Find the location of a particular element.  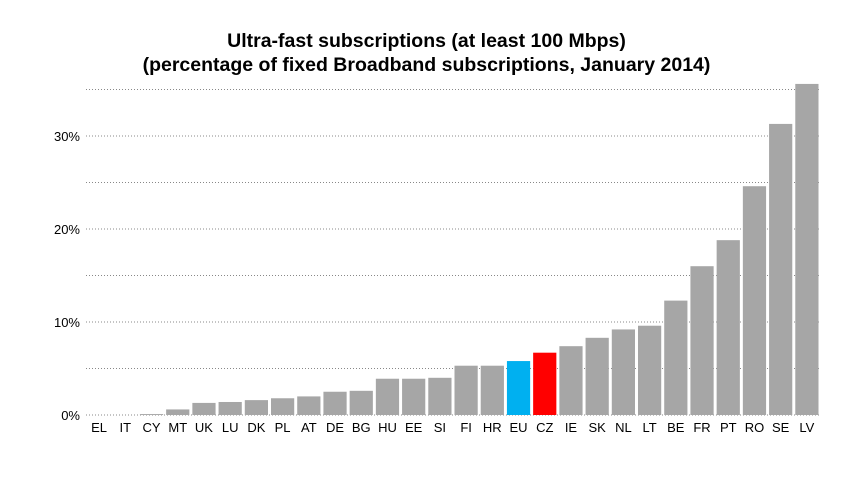

bar-hu is located at coordinates (387, 396).